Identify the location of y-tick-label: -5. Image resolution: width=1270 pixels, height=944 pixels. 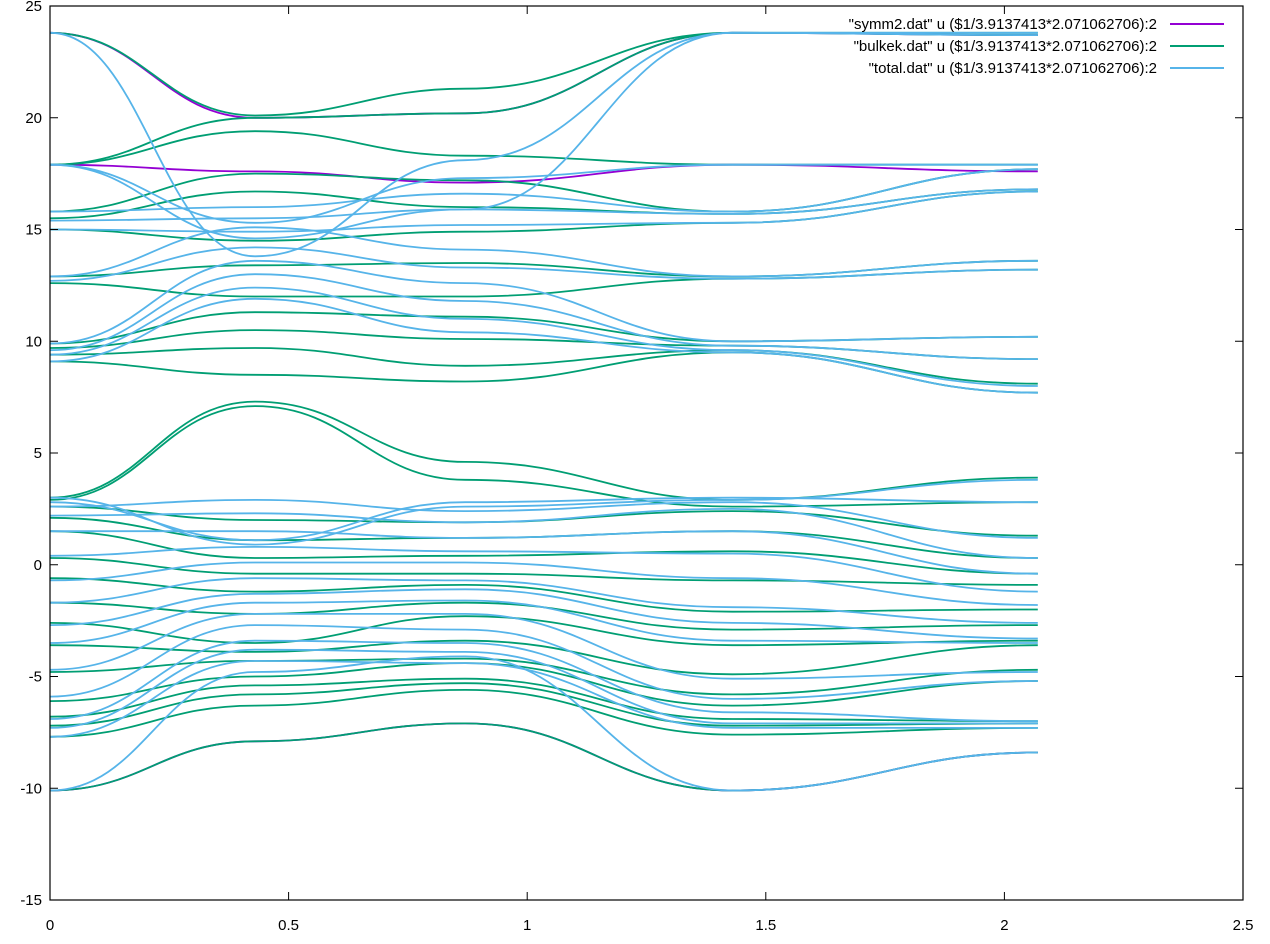
(35, 677).